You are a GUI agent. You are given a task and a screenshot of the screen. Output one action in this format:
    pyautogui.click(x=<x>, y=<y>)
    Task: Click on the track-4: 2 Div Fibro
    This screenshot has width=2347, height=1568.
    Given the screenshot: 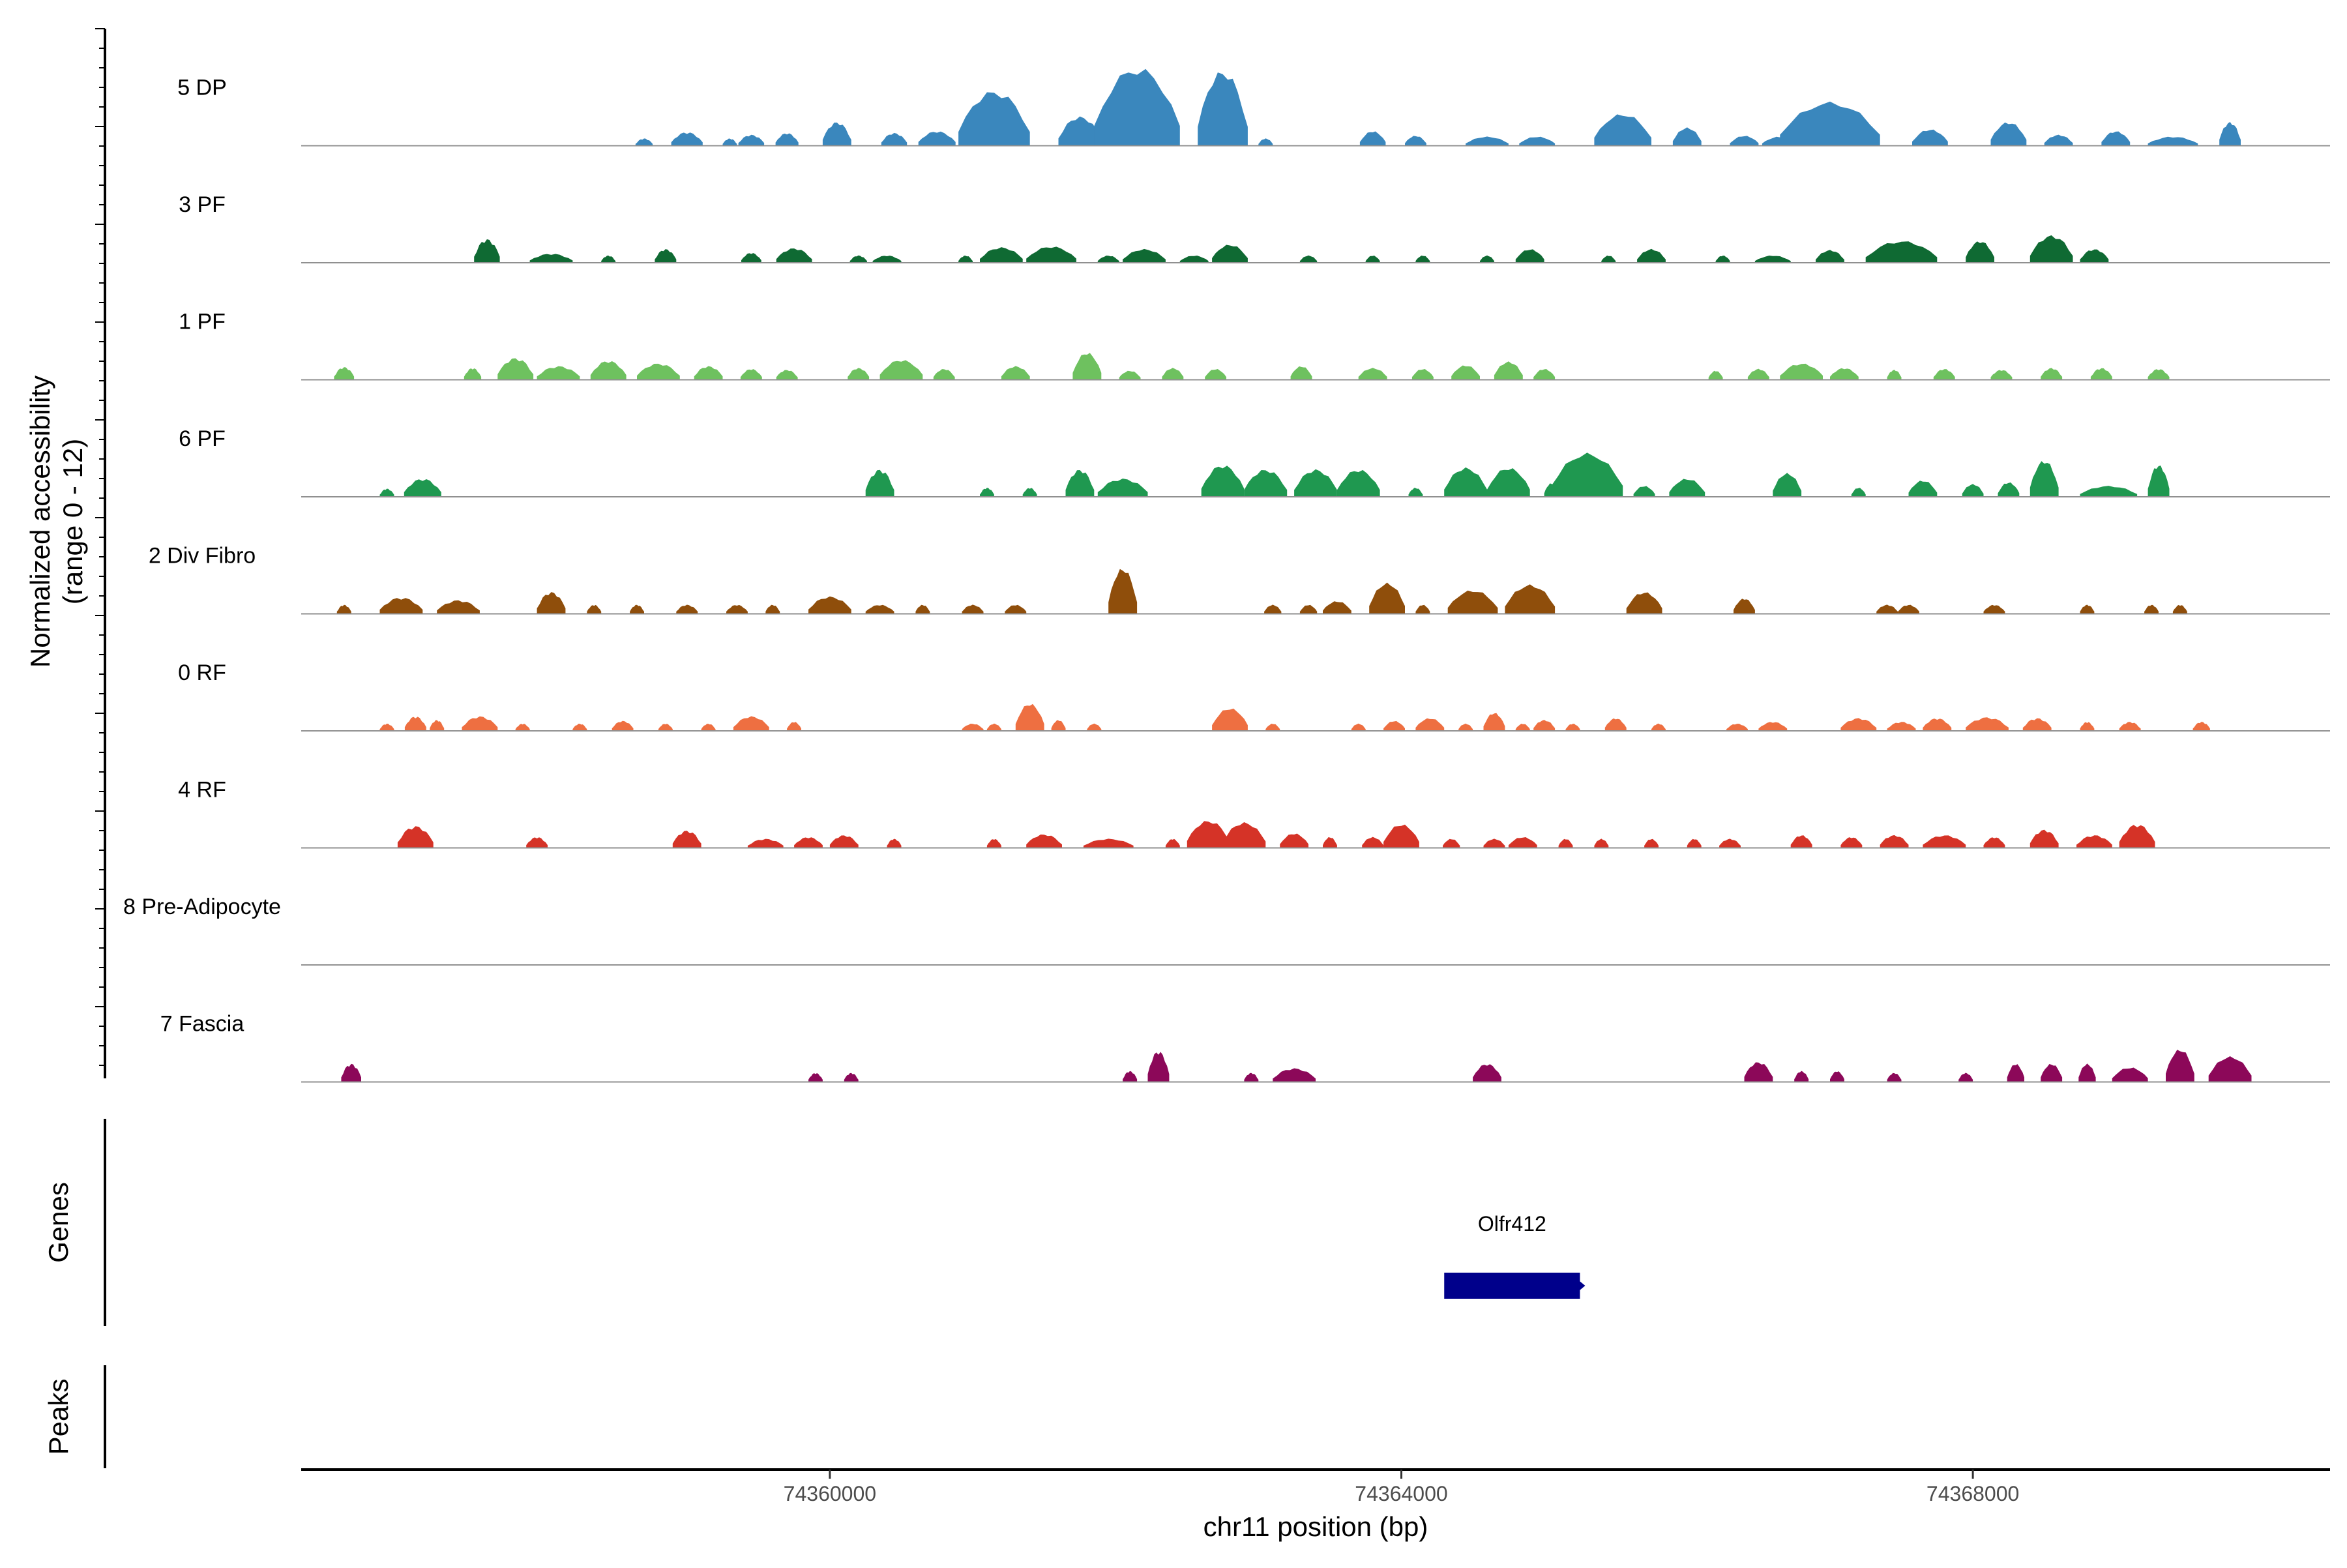 What is the action you would take?
    pyautogui.click(x=1239, y=580)
    